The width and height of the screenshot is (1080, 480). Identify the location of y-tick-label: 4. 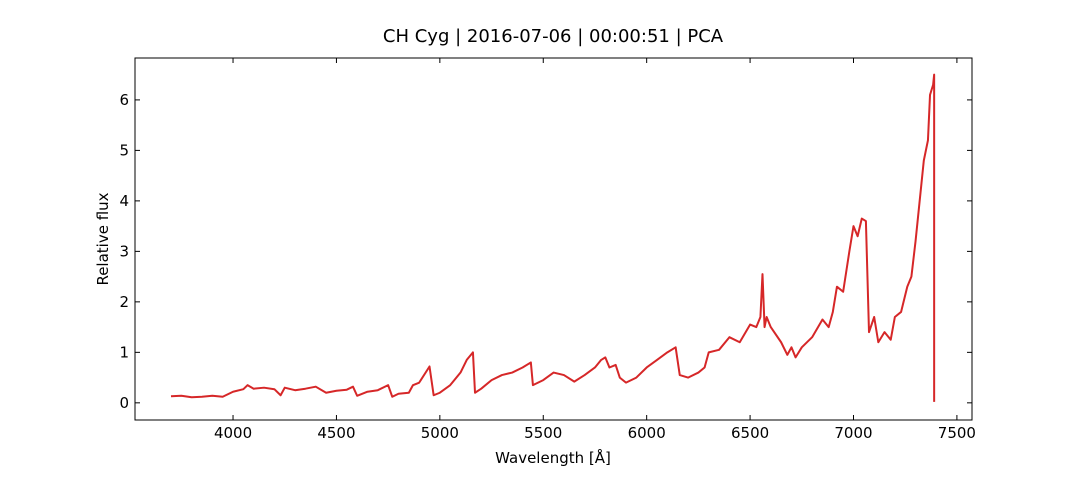
(124, 201).